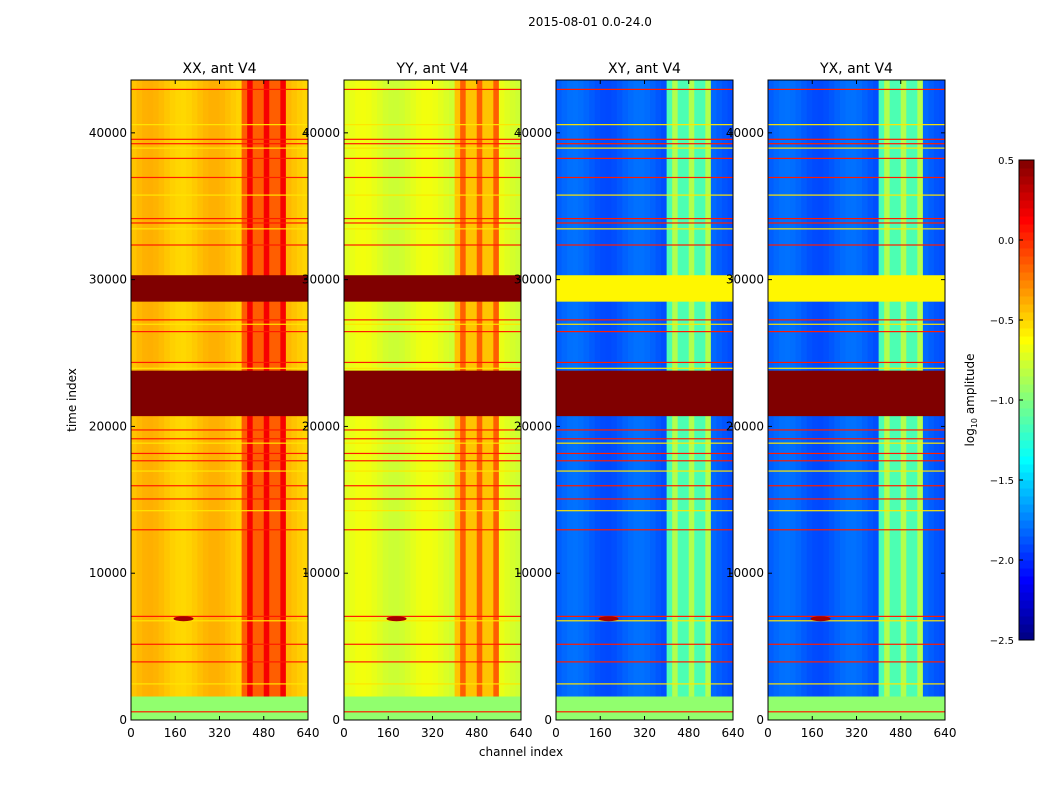 This screenshot has width=1050, height=800. I want to click on panel-title: XY, ant V4, so click(644, 69).